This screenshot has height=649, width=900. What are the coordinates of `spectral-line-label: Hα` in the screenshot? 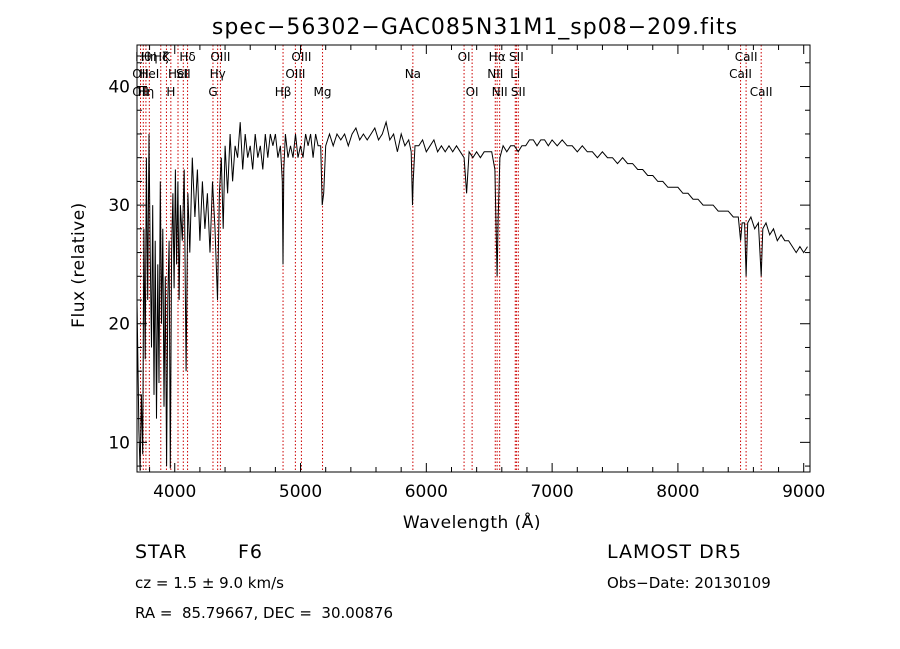 It's located at (497, 57).